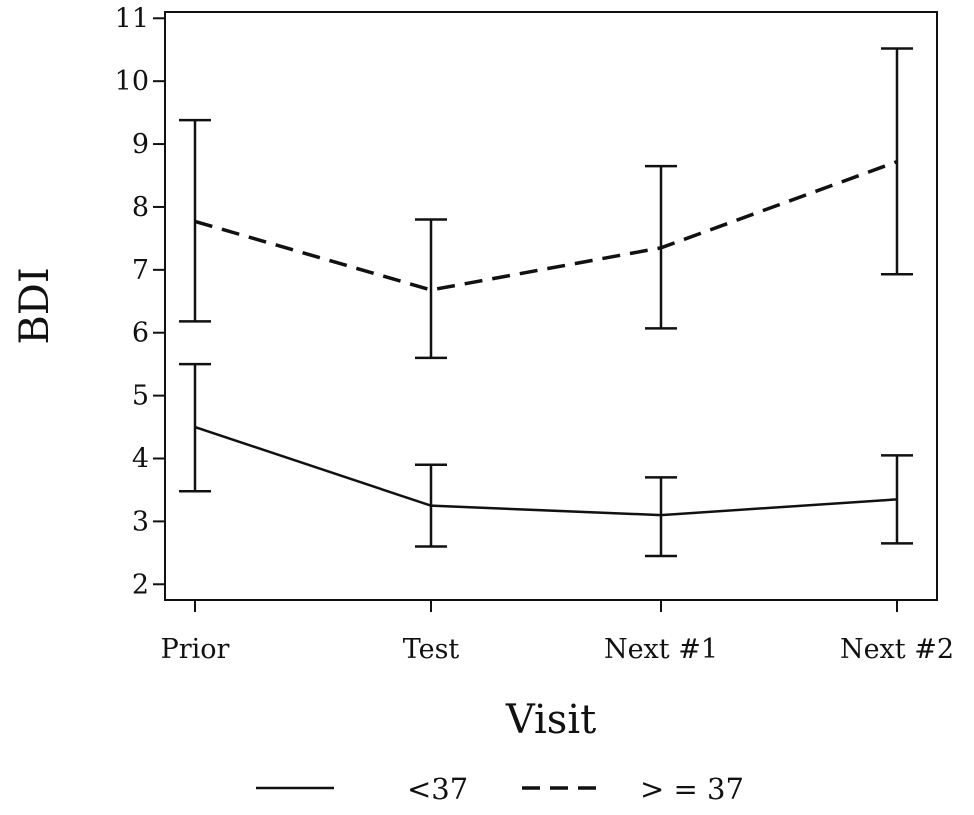 The height and width of the screenshot is (815, 974). I want to click on y-tick-label: 10, so click(132, 81).